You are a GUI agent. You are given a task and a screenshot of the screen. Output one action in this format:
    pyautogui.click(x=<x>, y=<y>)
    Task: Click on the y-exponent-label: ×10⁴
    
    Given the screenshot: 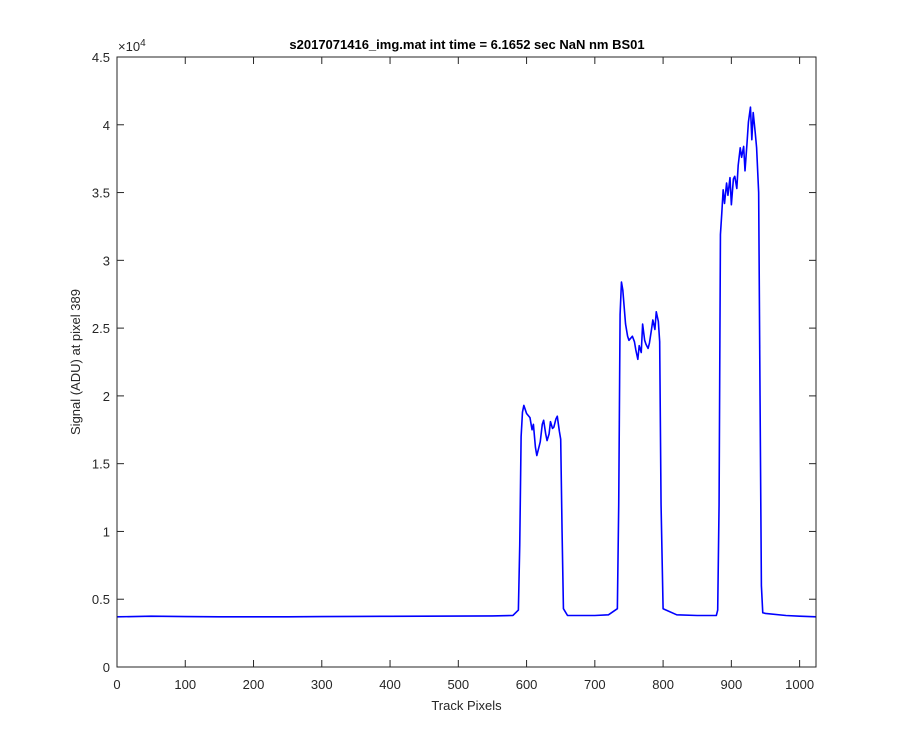 What is the action you would take?
    pyautogui.click(x=132, y=46)
    